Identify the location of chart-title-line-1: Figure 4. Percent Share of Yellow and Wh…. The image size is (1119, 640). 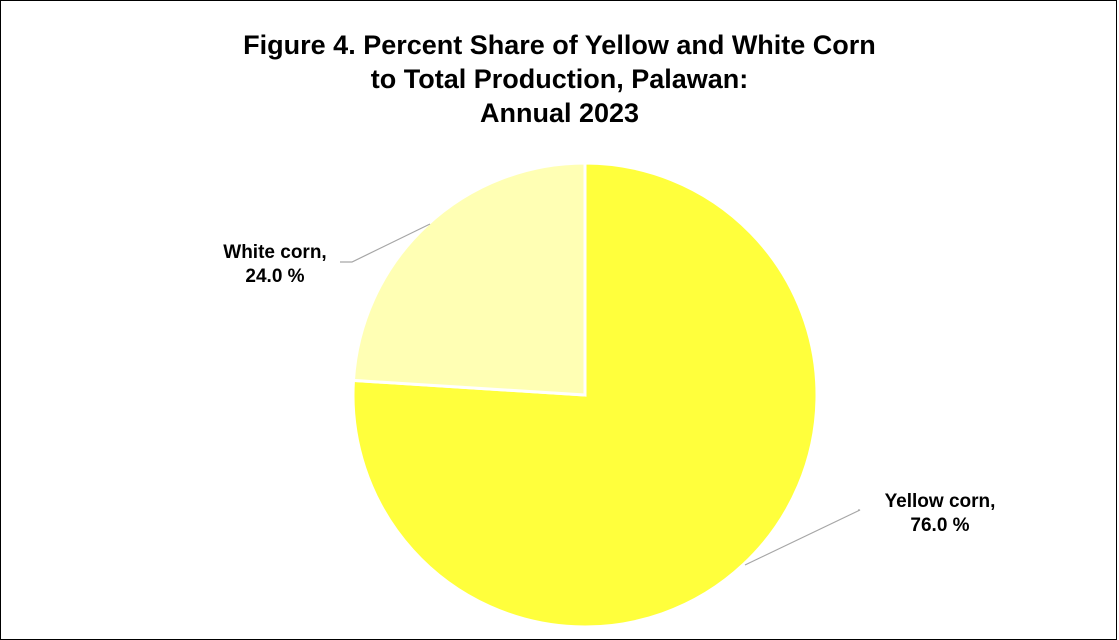
(559, 45).